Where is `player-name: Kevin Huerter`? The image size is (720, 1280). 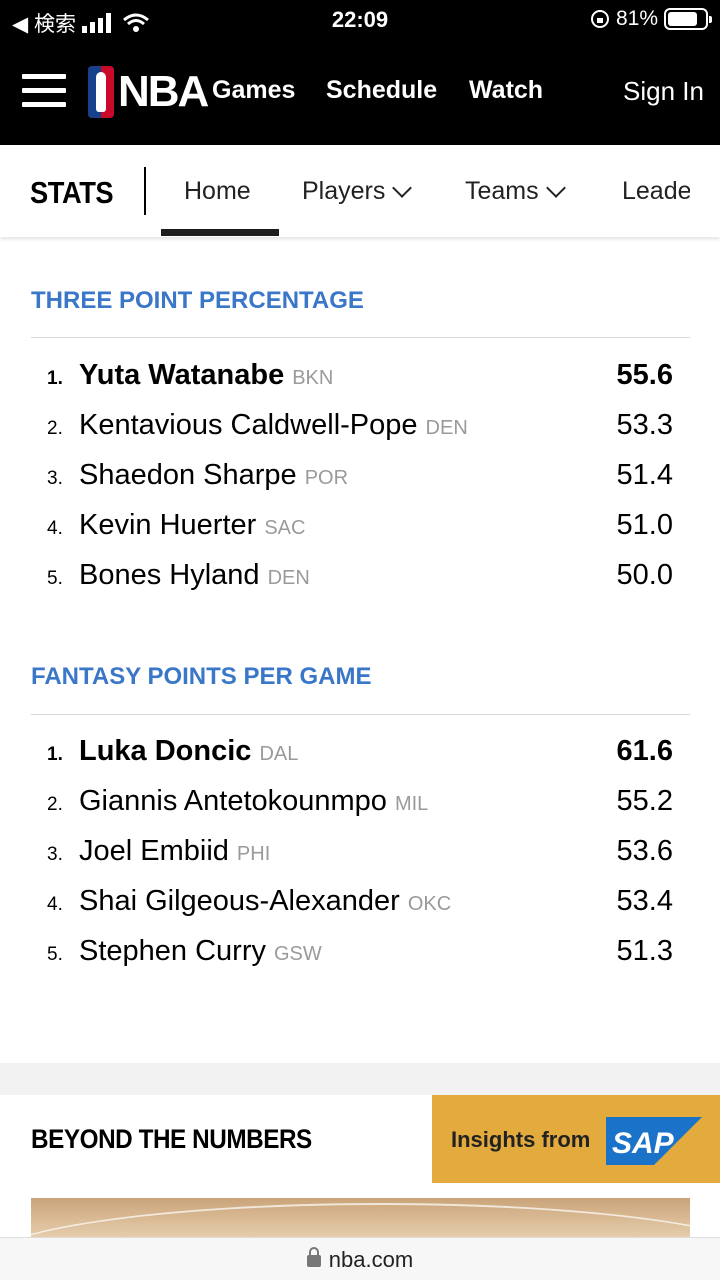 player-name: Kevin Huerter is located at coordinates (168, 525).